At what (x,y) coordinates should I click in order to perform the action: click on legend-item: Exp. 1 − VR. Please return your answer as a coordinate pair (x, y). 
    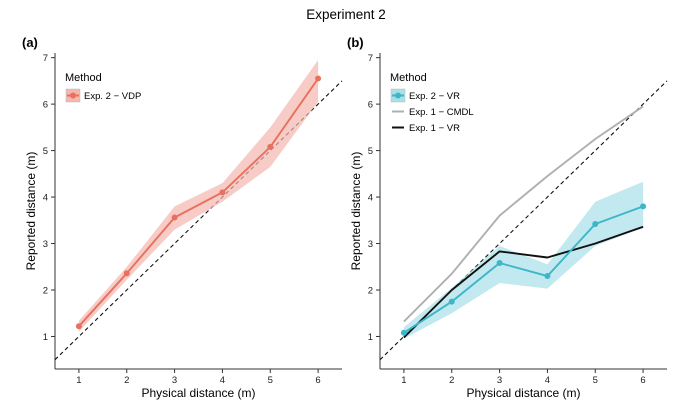
    Looking at the image, I should click on (426, 128).